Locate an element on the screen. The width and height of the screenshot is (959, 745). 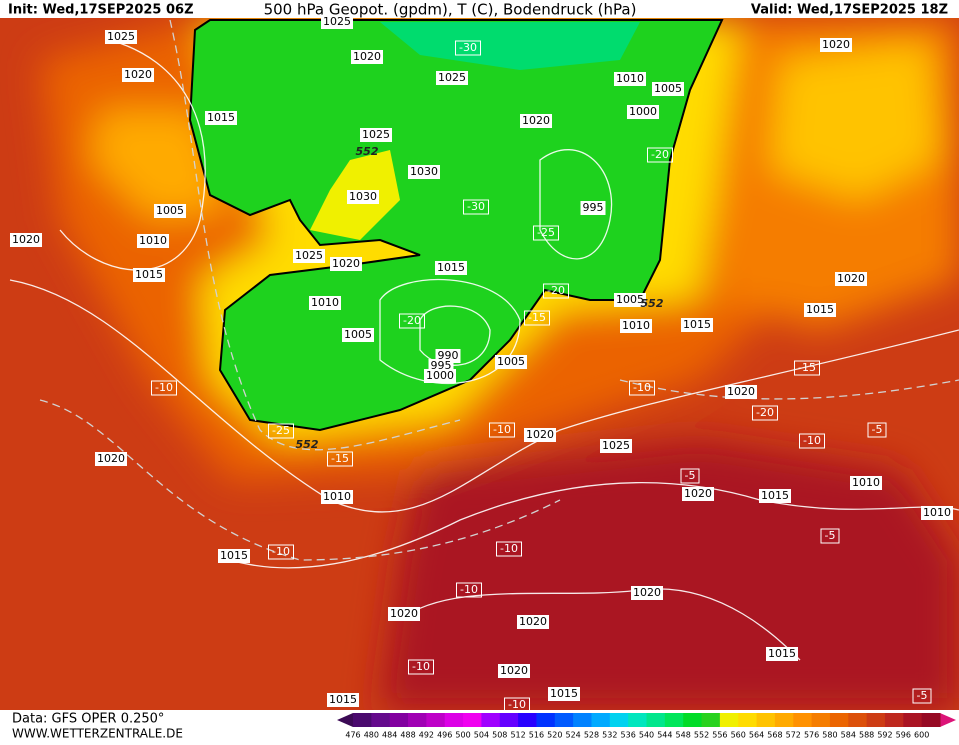
temperature-label: -15 is located at coordinates (807, 367).